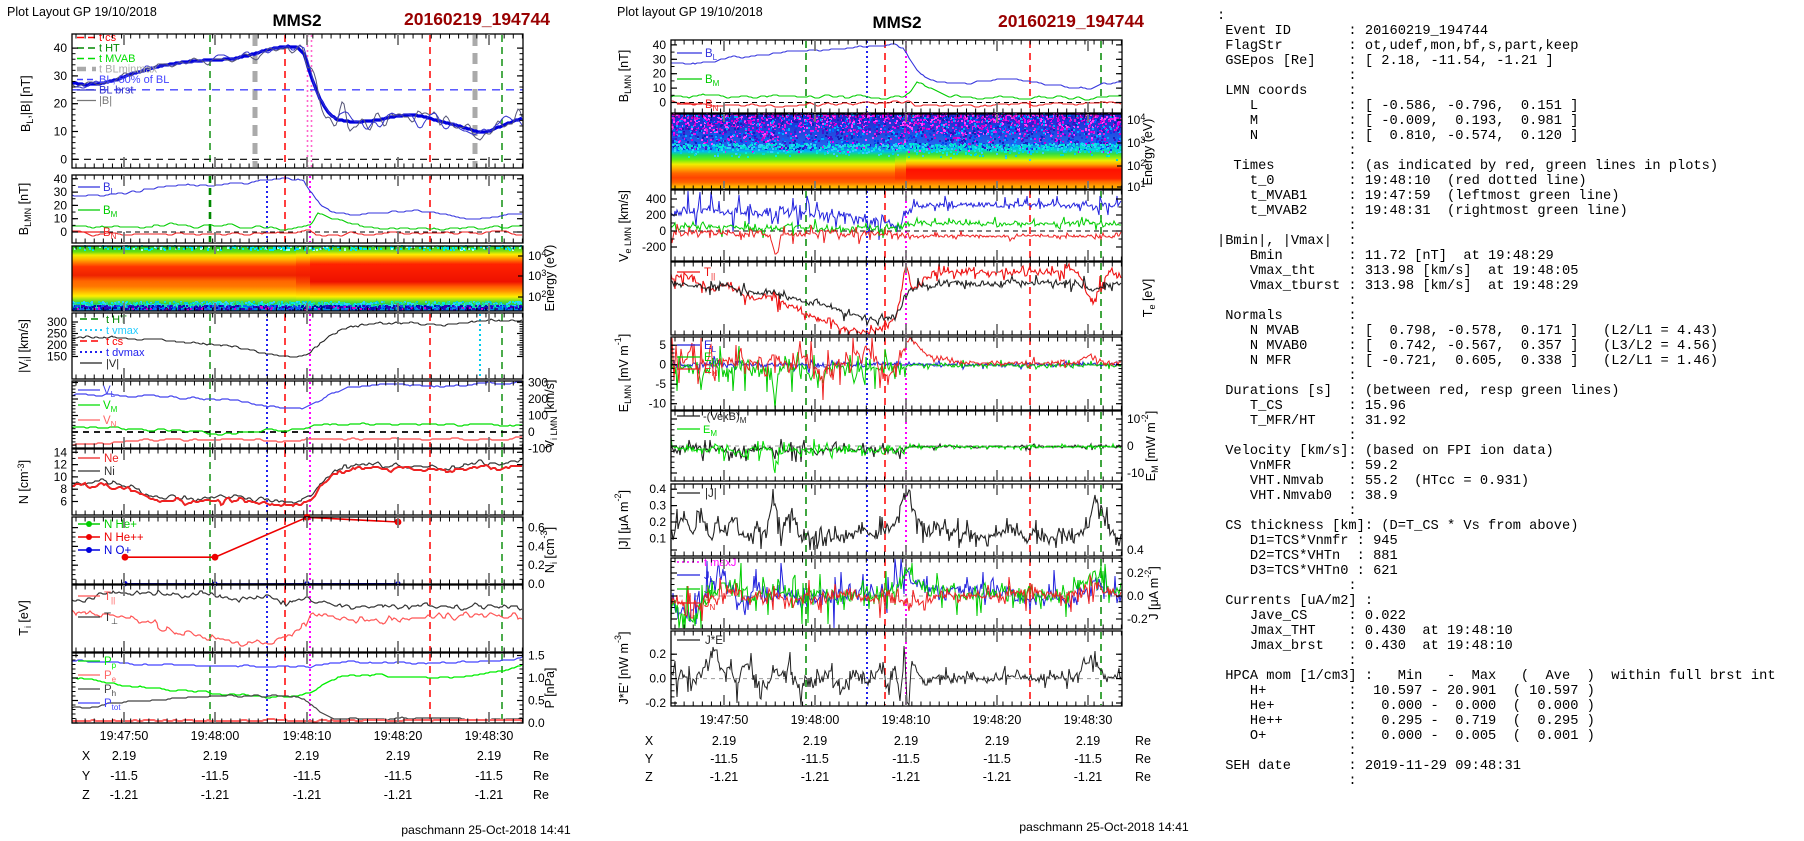 This screenshot has width=1804, height=841. What do you see at coordinates (711, 494) in the screenshot?
I see `svg-text: |J|` at bounding box center [711, 494].